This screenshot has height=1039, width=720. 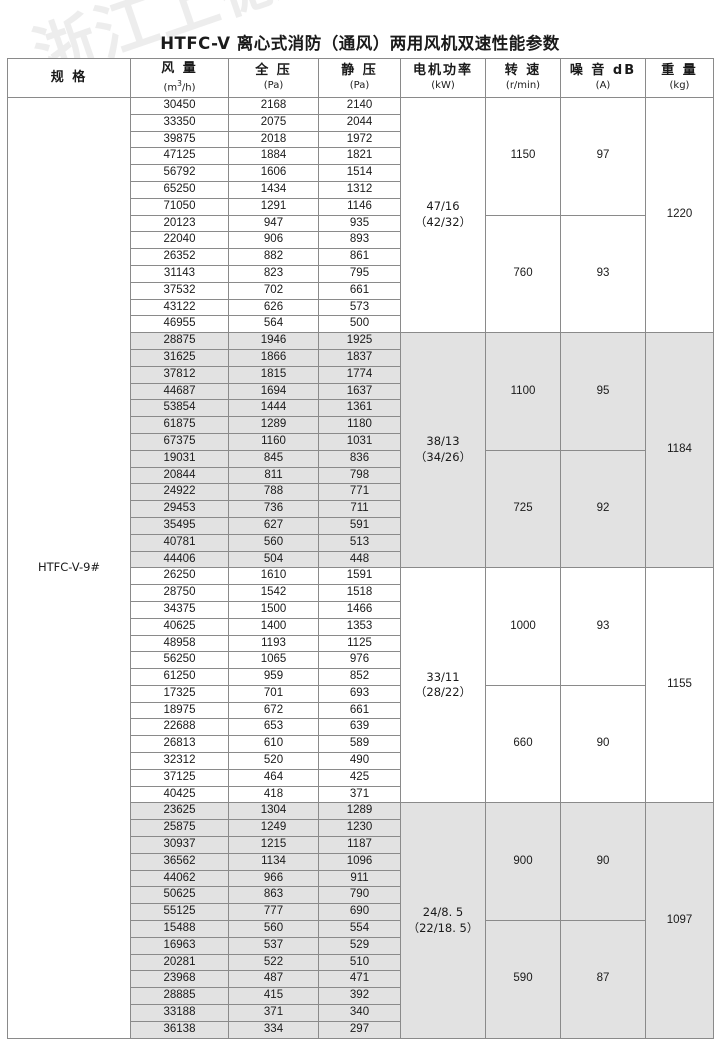 I want to click on column-header-weight: 重 量 (kg), so click(x=679, y=78).